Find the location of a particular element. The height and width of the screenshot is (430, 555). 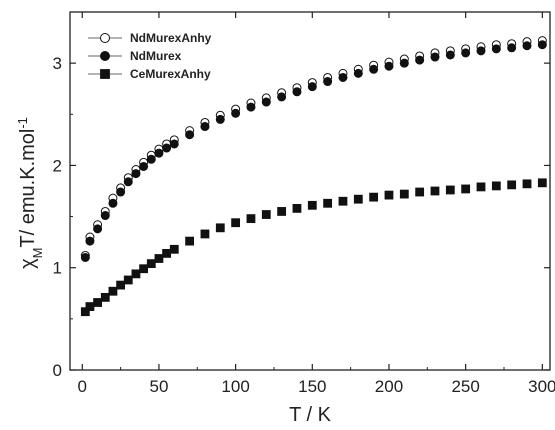

x-tick-label: 200 is located at coordinates (389, 386).